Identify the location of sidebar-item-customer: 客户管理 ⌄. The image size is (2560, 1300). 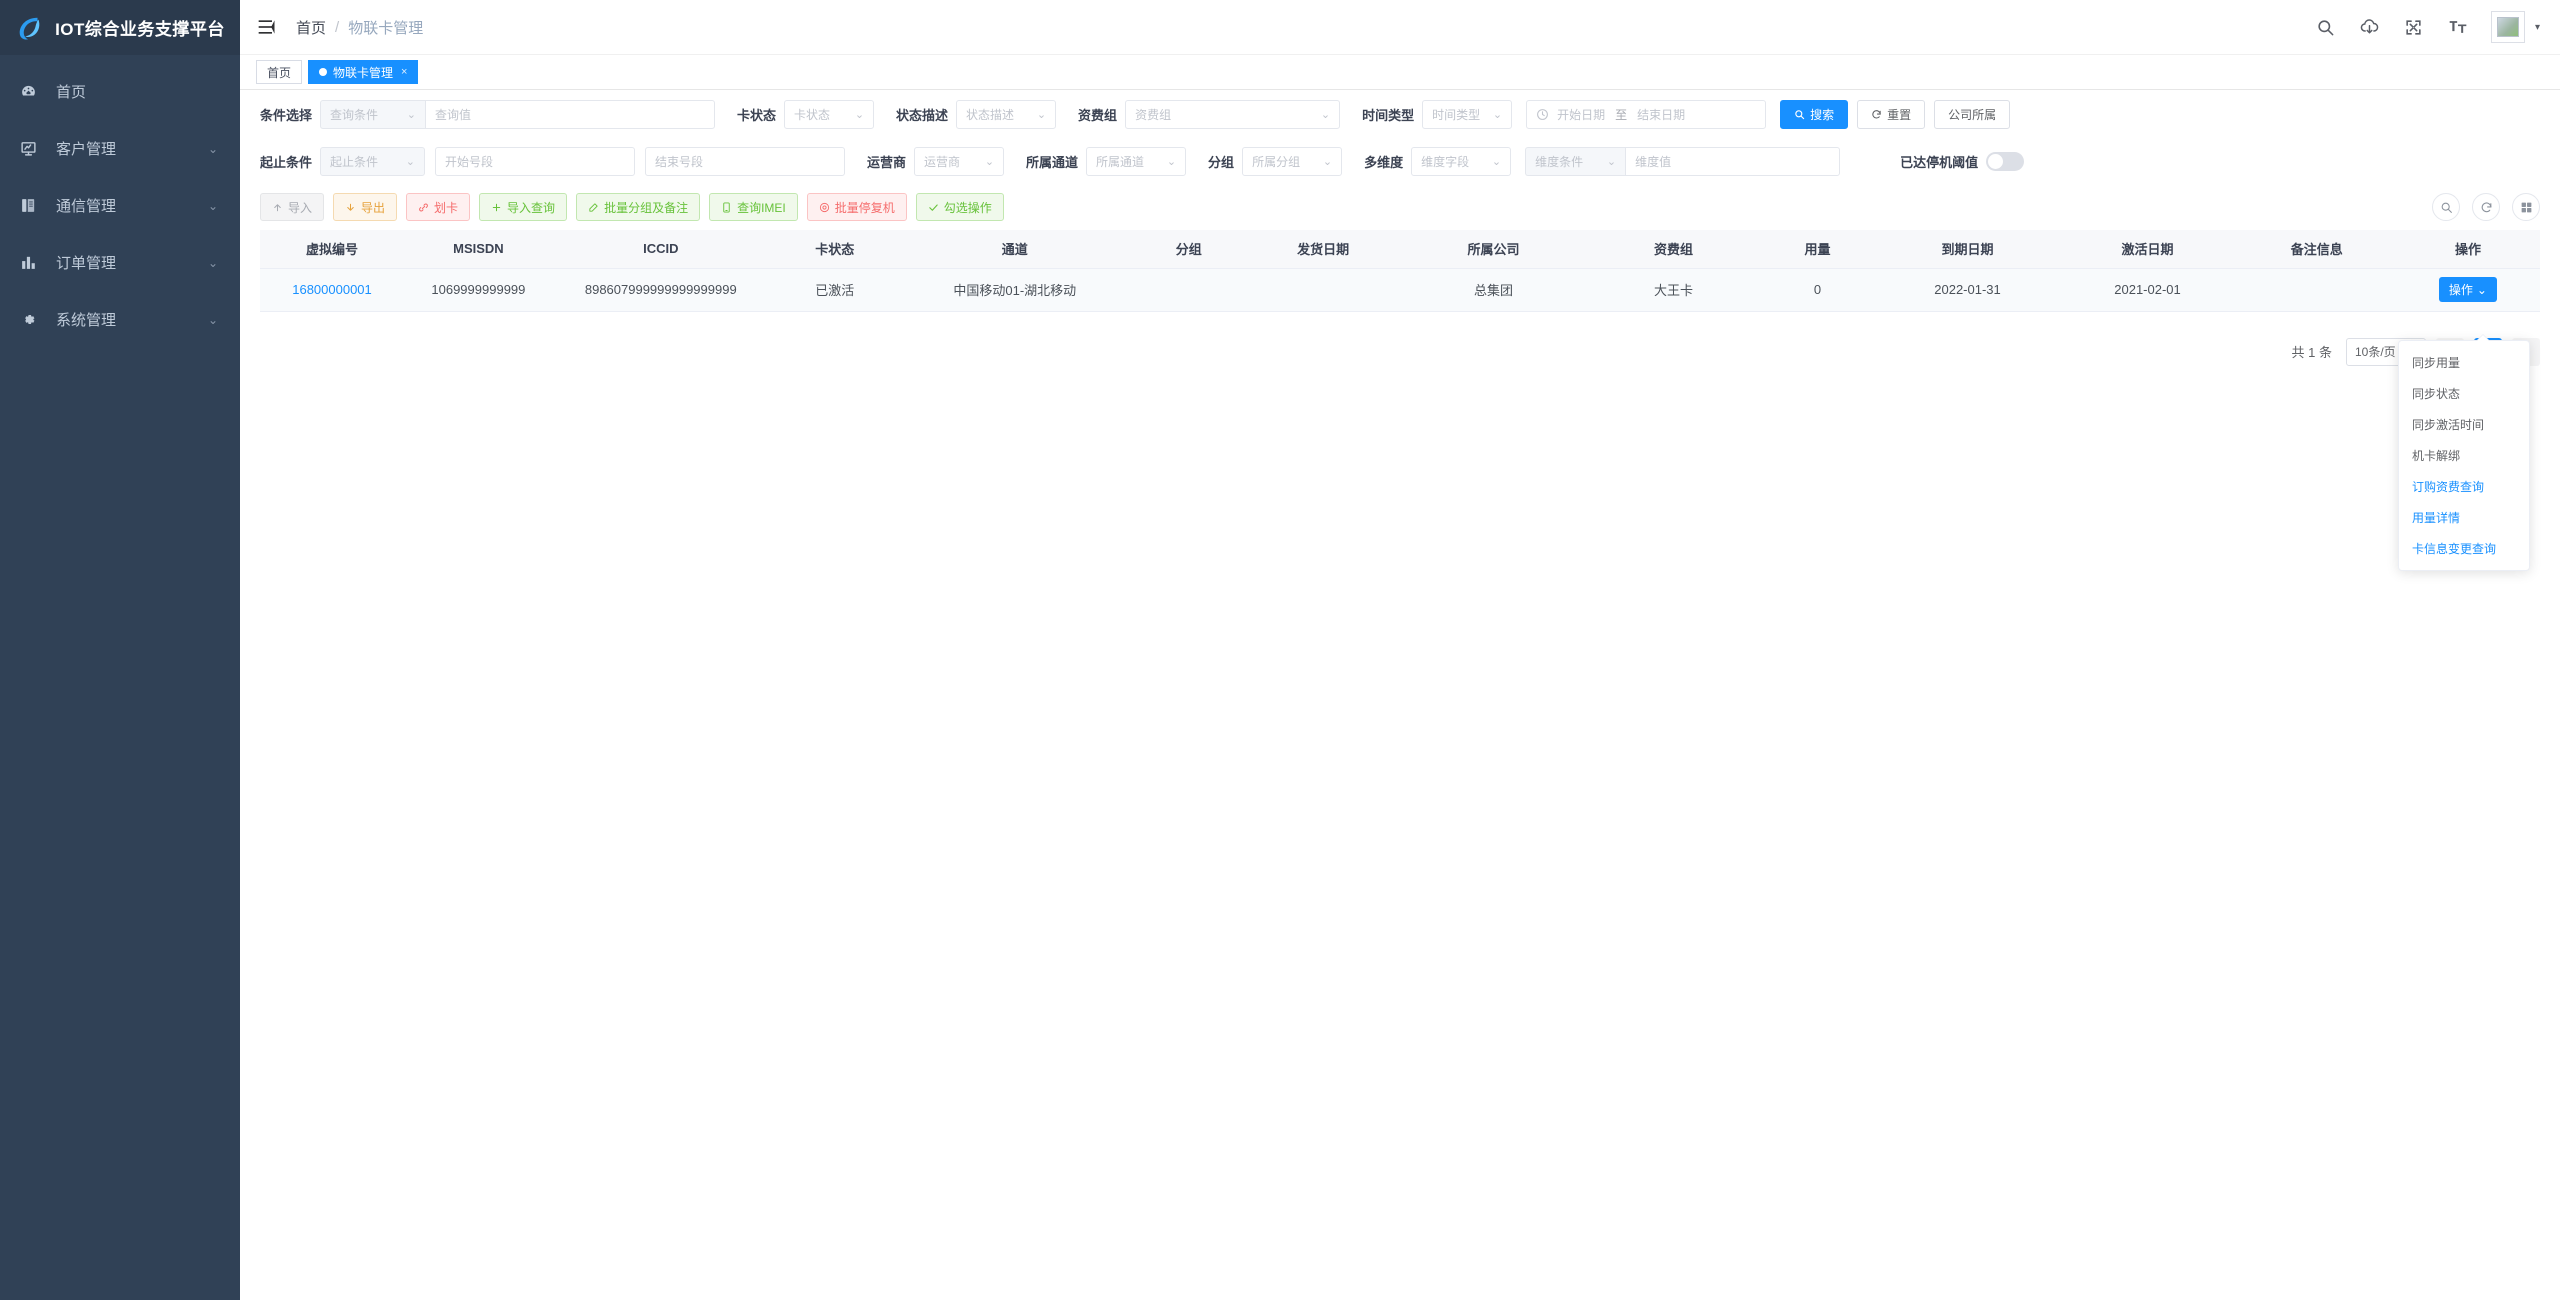
(120, 148).